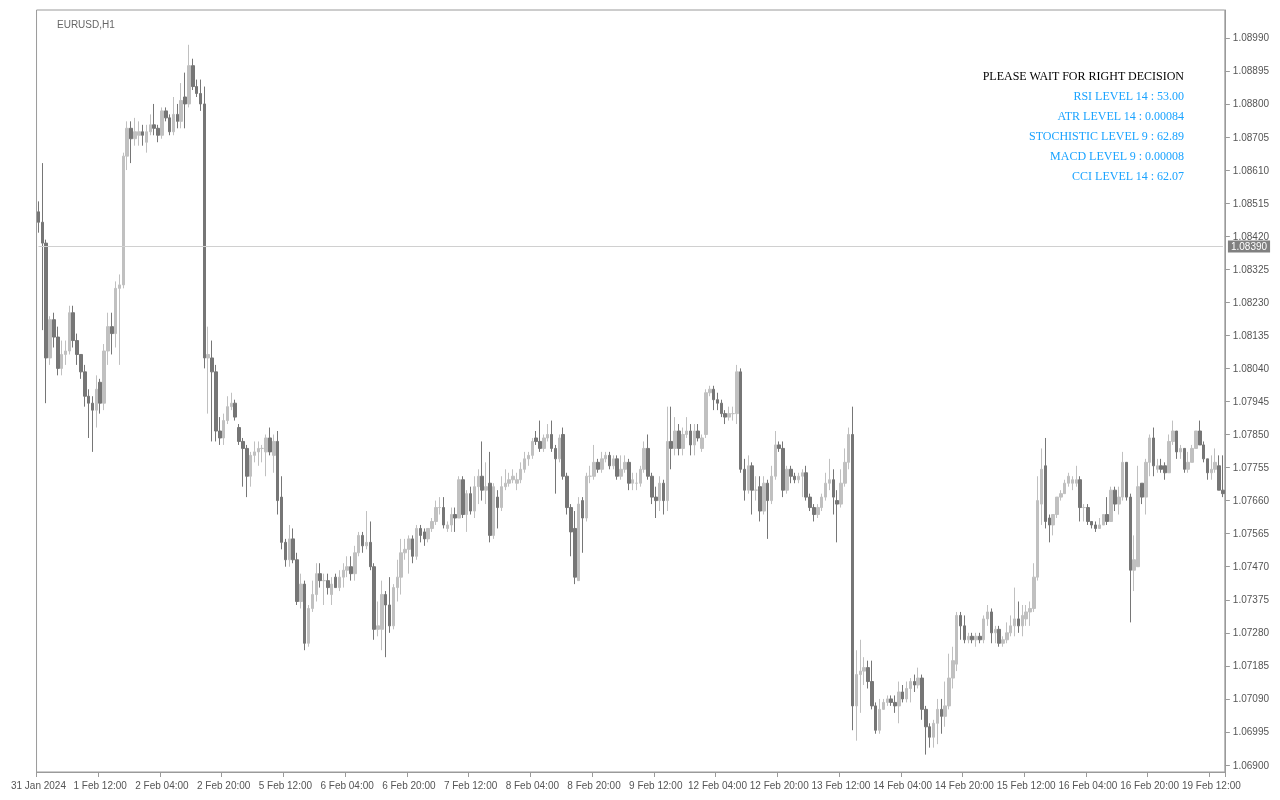  I want to click on x-tick-label: 7 Feb 12:00, so click(470, 785).